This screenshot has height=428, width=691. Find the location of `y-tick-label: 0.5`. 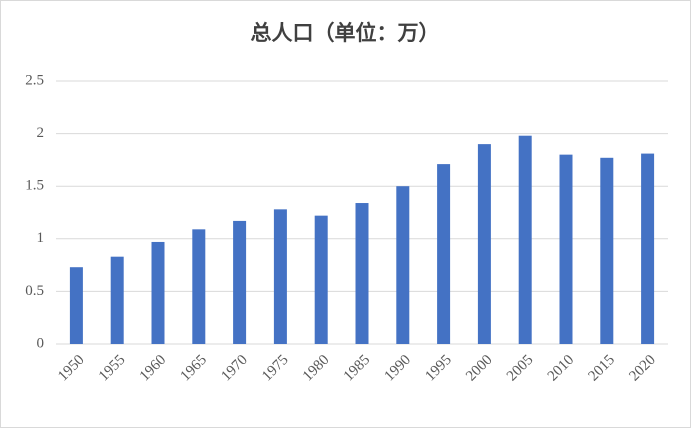

y-tick-label: 0.5 is located at coordinates (34, 291).